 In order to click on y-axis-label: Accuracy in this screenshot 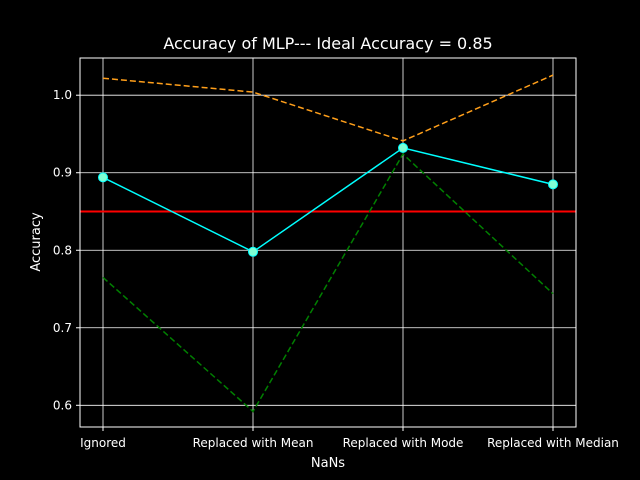, I will do `click(36, 242)`.